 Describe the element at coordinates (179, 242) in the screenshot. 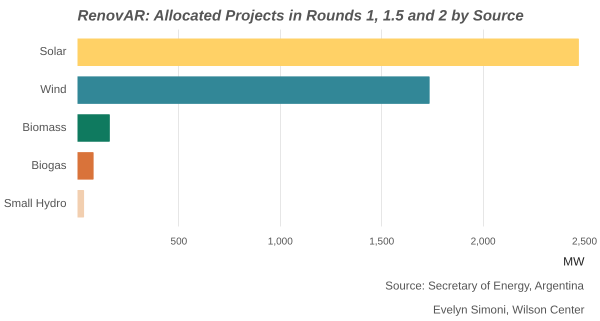

I see `x-tick-label: 500` at that location.